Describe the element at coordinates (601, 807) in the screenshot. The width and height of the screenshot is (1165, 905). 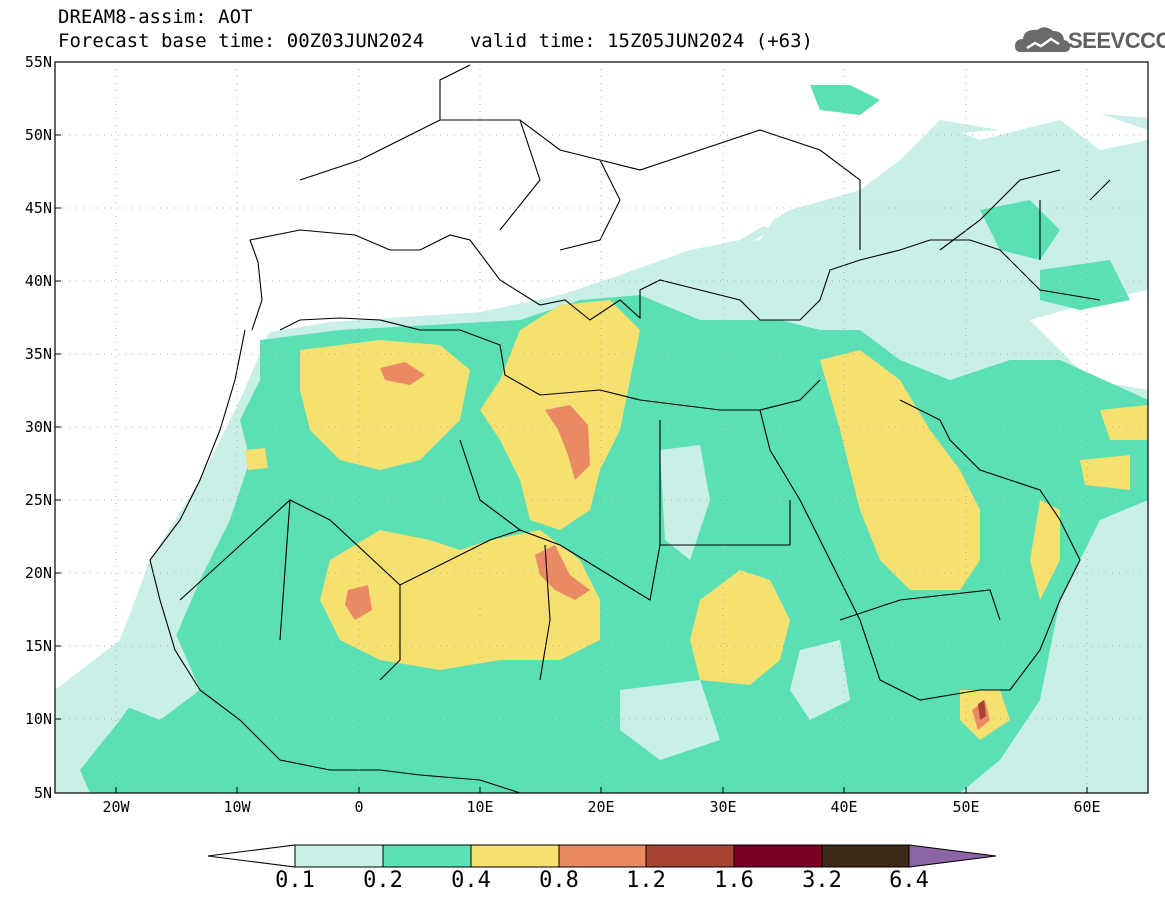
I see `lon-label: 20E` at that location.